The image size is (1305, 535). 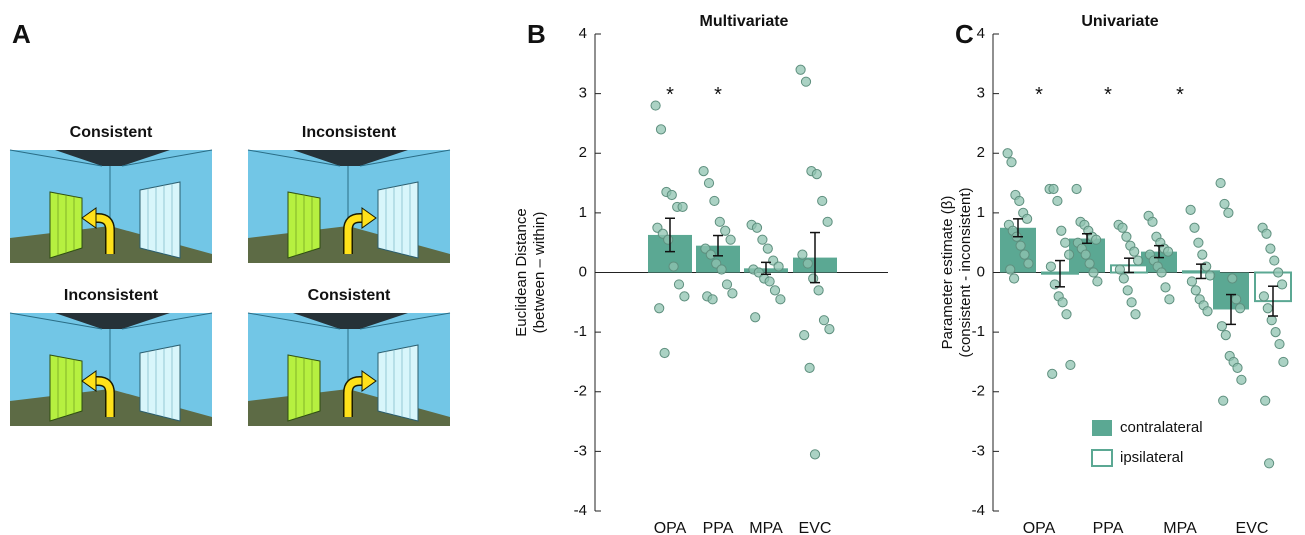 I want to click on x-tick-label: OPA, so click(x=1039, y=527).